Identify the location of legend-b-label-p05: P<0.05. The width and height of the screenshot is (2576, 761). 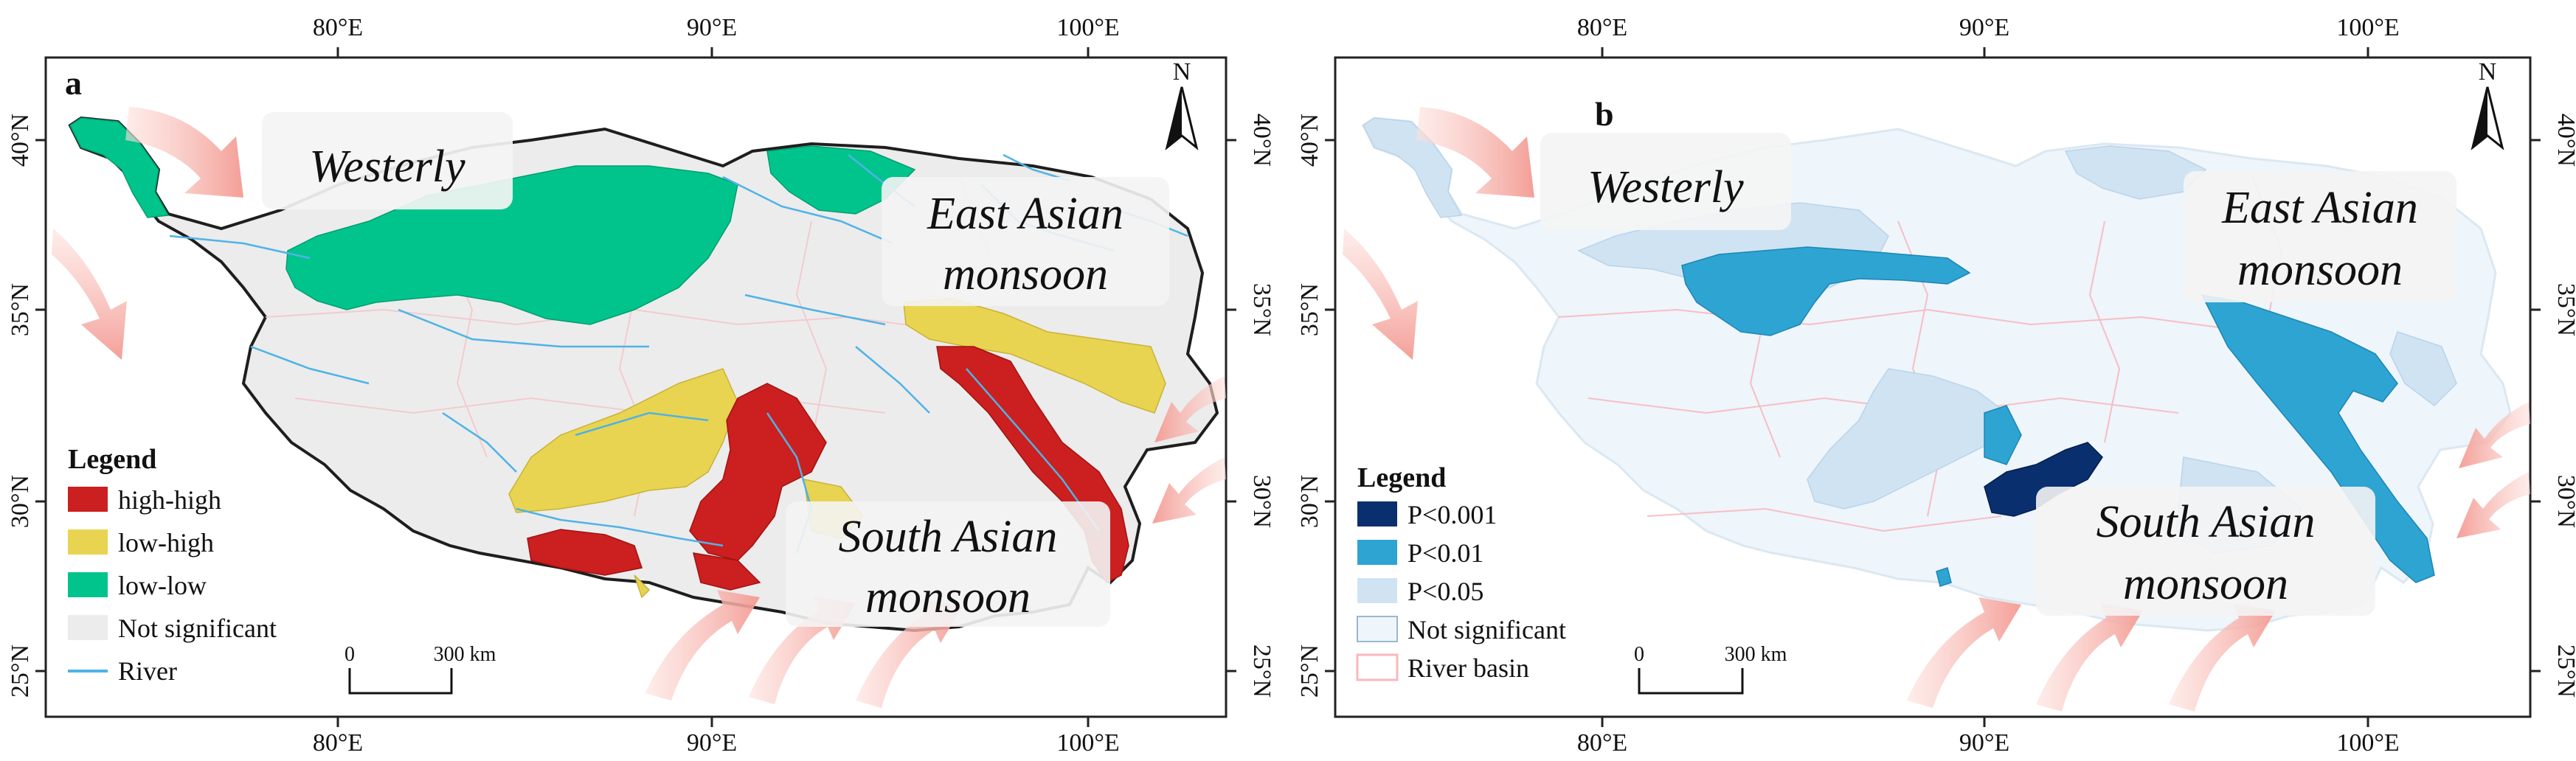
(1446, 591).